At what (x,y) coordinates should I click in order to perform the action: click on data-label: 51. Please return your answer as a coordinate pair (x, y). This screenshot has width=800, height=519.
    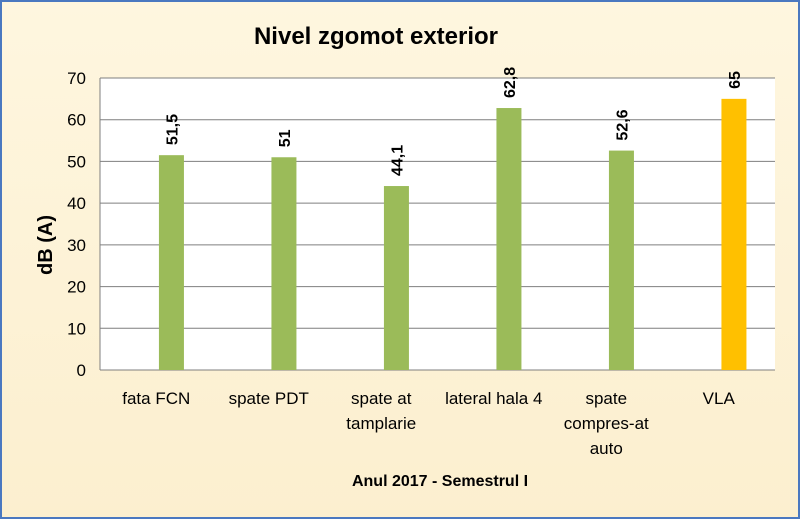
    Looking at the image, I should click on (285, 138).